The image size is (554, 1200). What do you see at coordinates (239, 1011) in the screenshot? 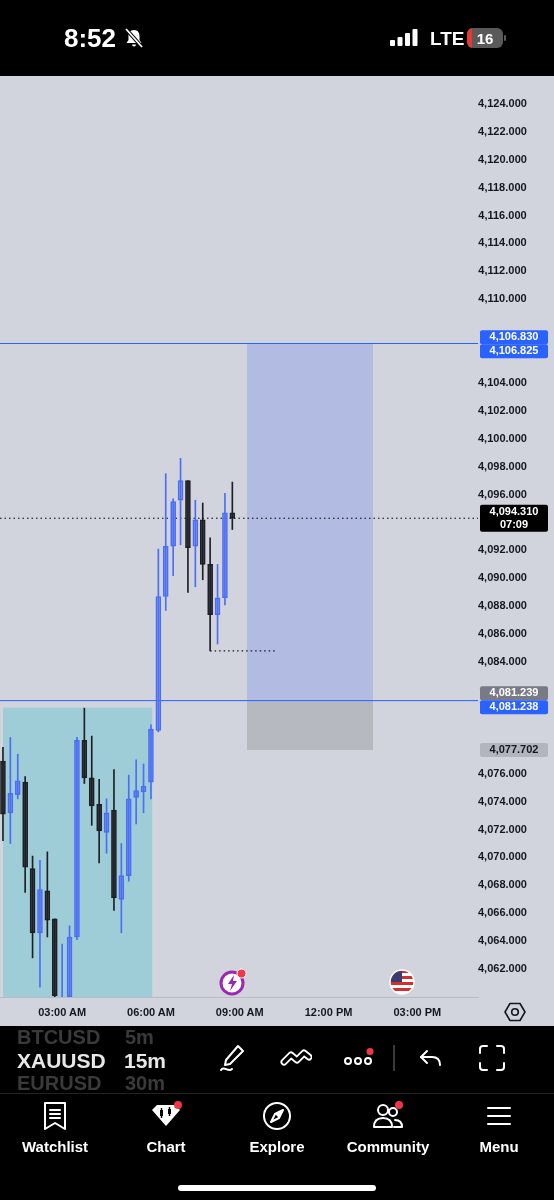
I see `x-tick-label: 09:00 AM` at bounding box center [239, 1011].